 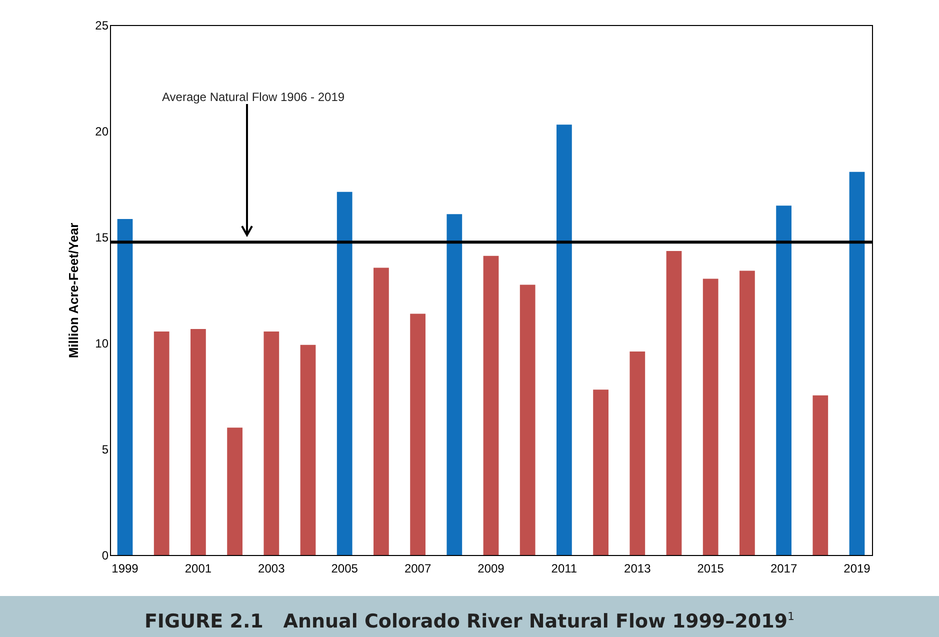 What do you see at coordinates (74, 290) in the screenshot?
I see `y-axis-title: Million Acre-Feet/Year` at bounding box center [74, 290].